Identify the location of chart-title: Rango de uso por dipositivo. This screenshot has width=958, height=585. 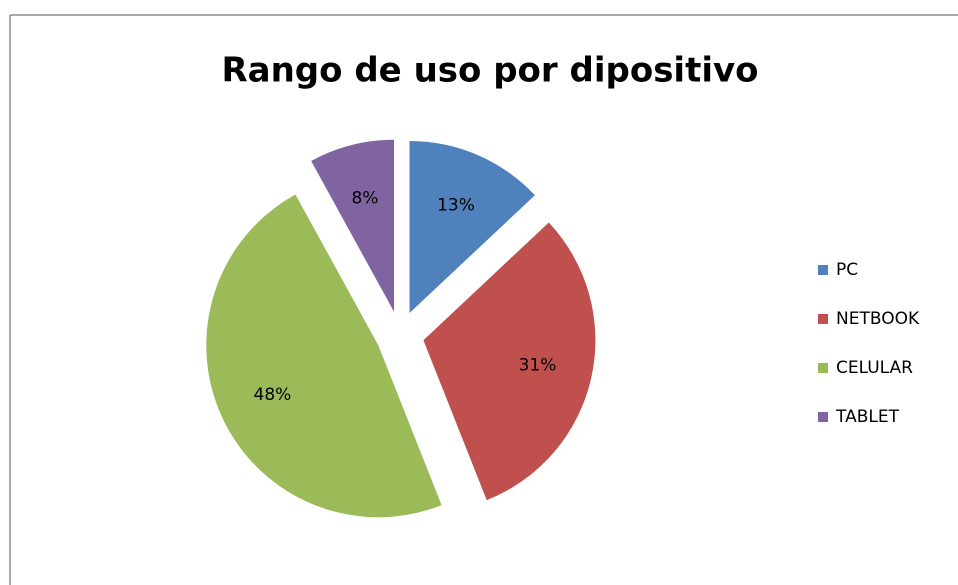
(489, 71).